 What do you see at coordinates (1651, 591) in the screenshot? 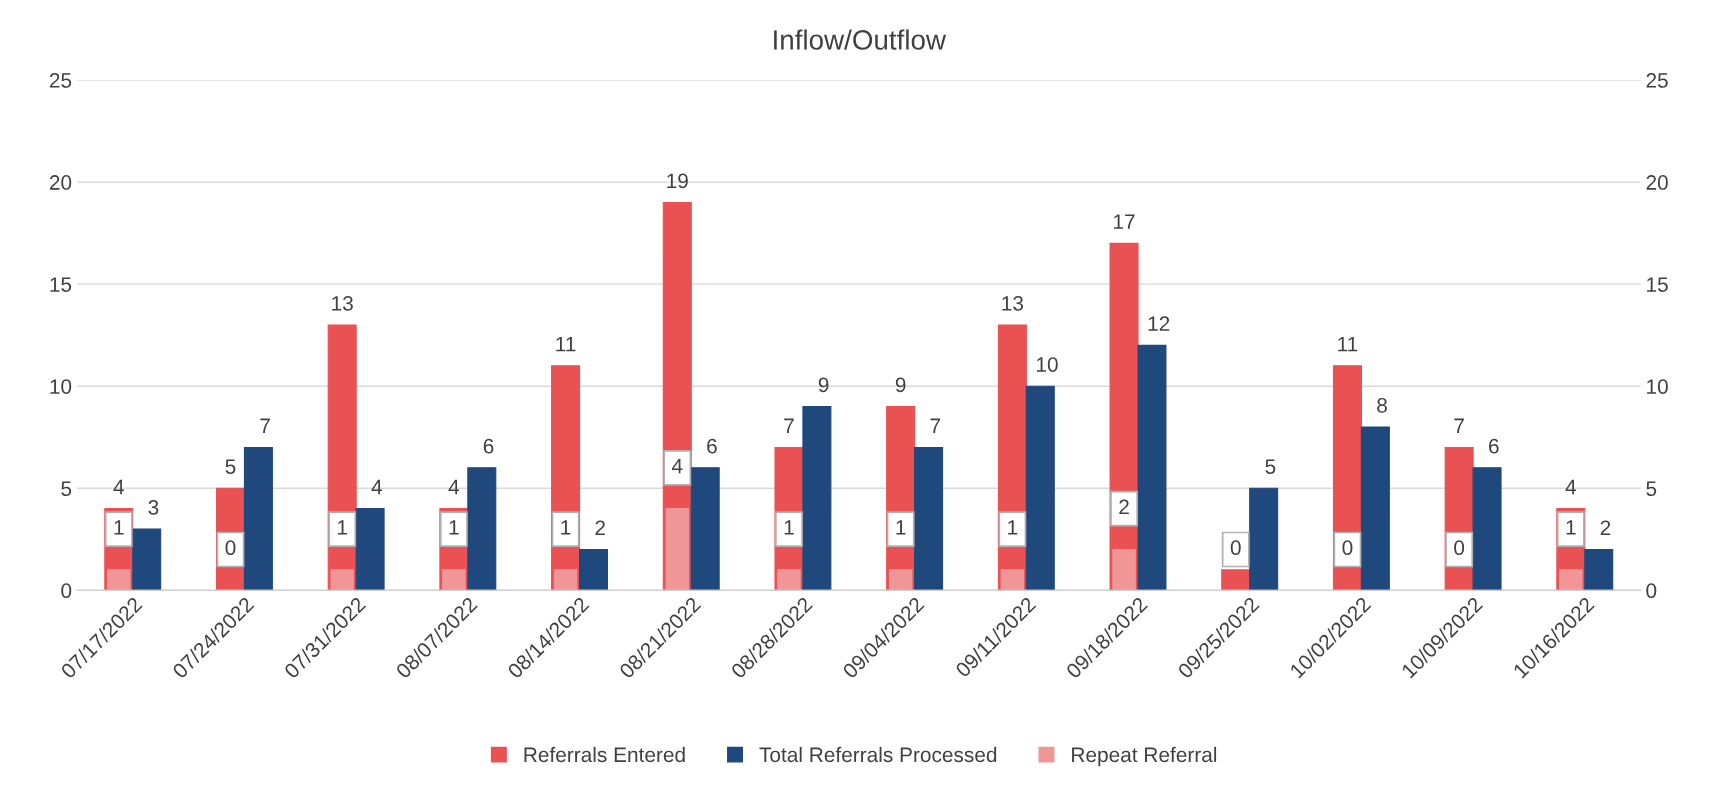
I see `y2-tick-label: 0` at bounding box center [1651, 591].